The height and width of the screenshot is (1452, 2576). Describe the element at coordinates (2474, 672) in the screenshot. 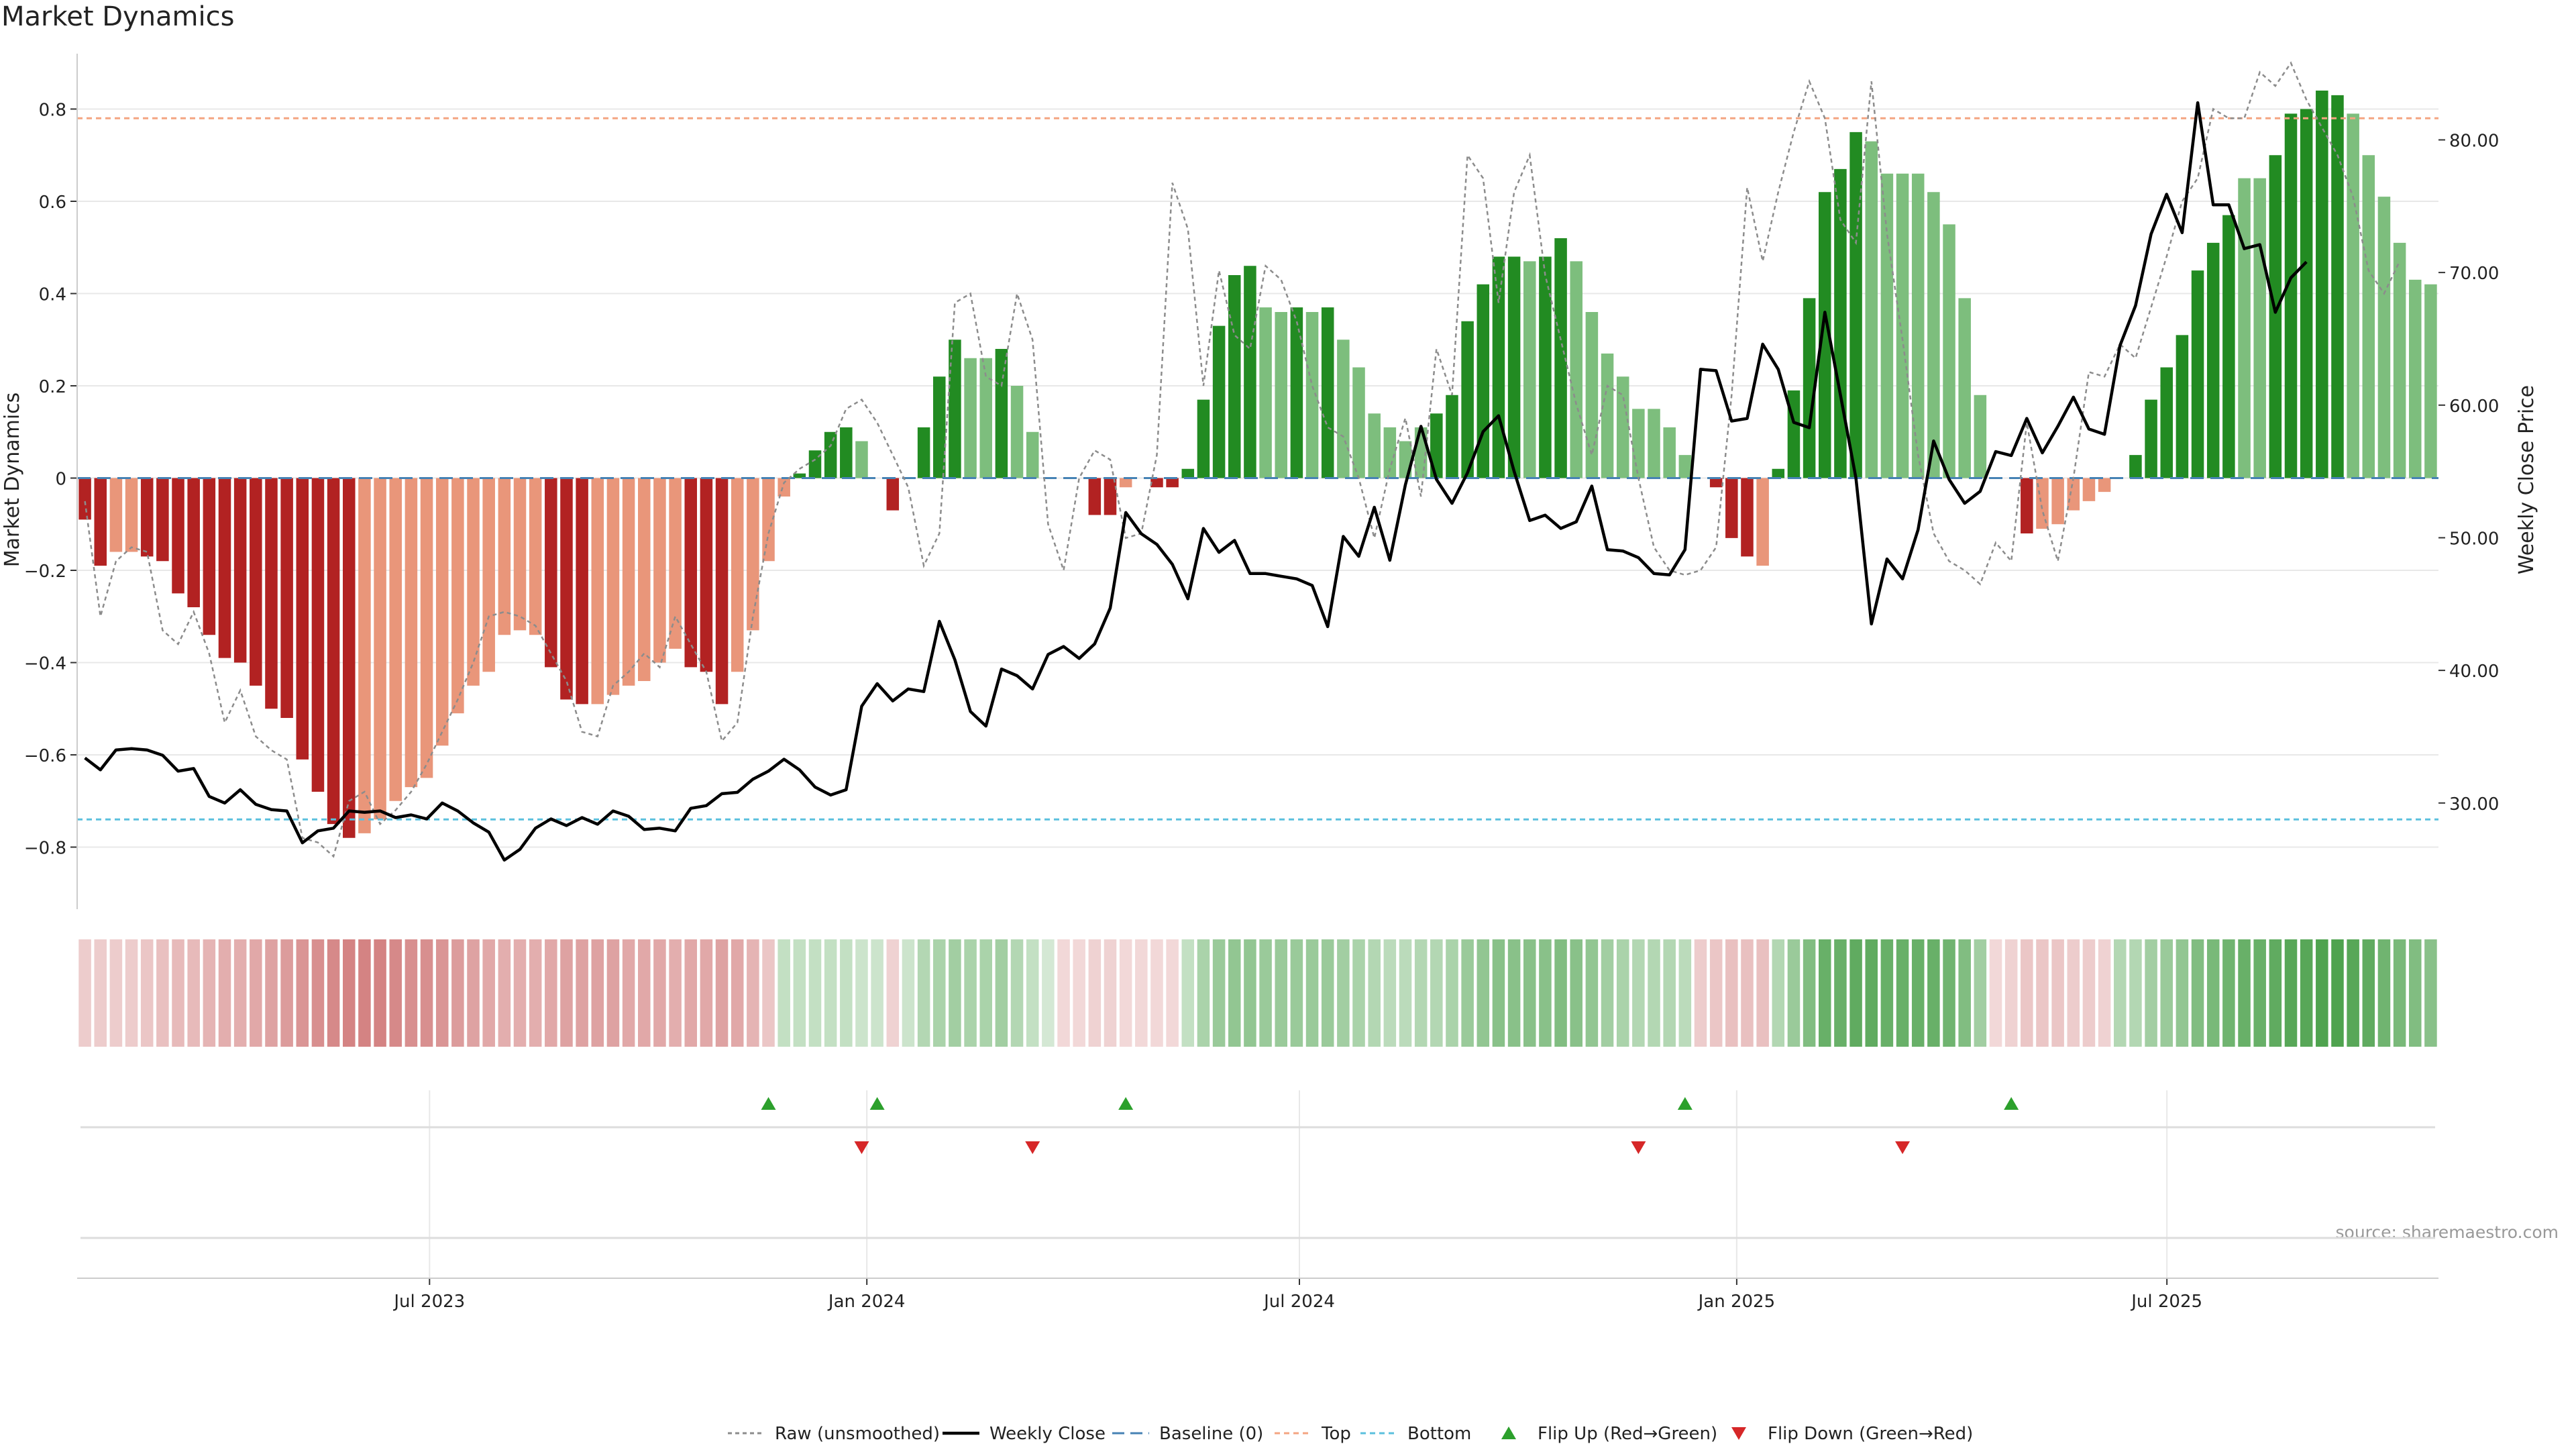

I see `y2-tick-label: 40.00` at that location.